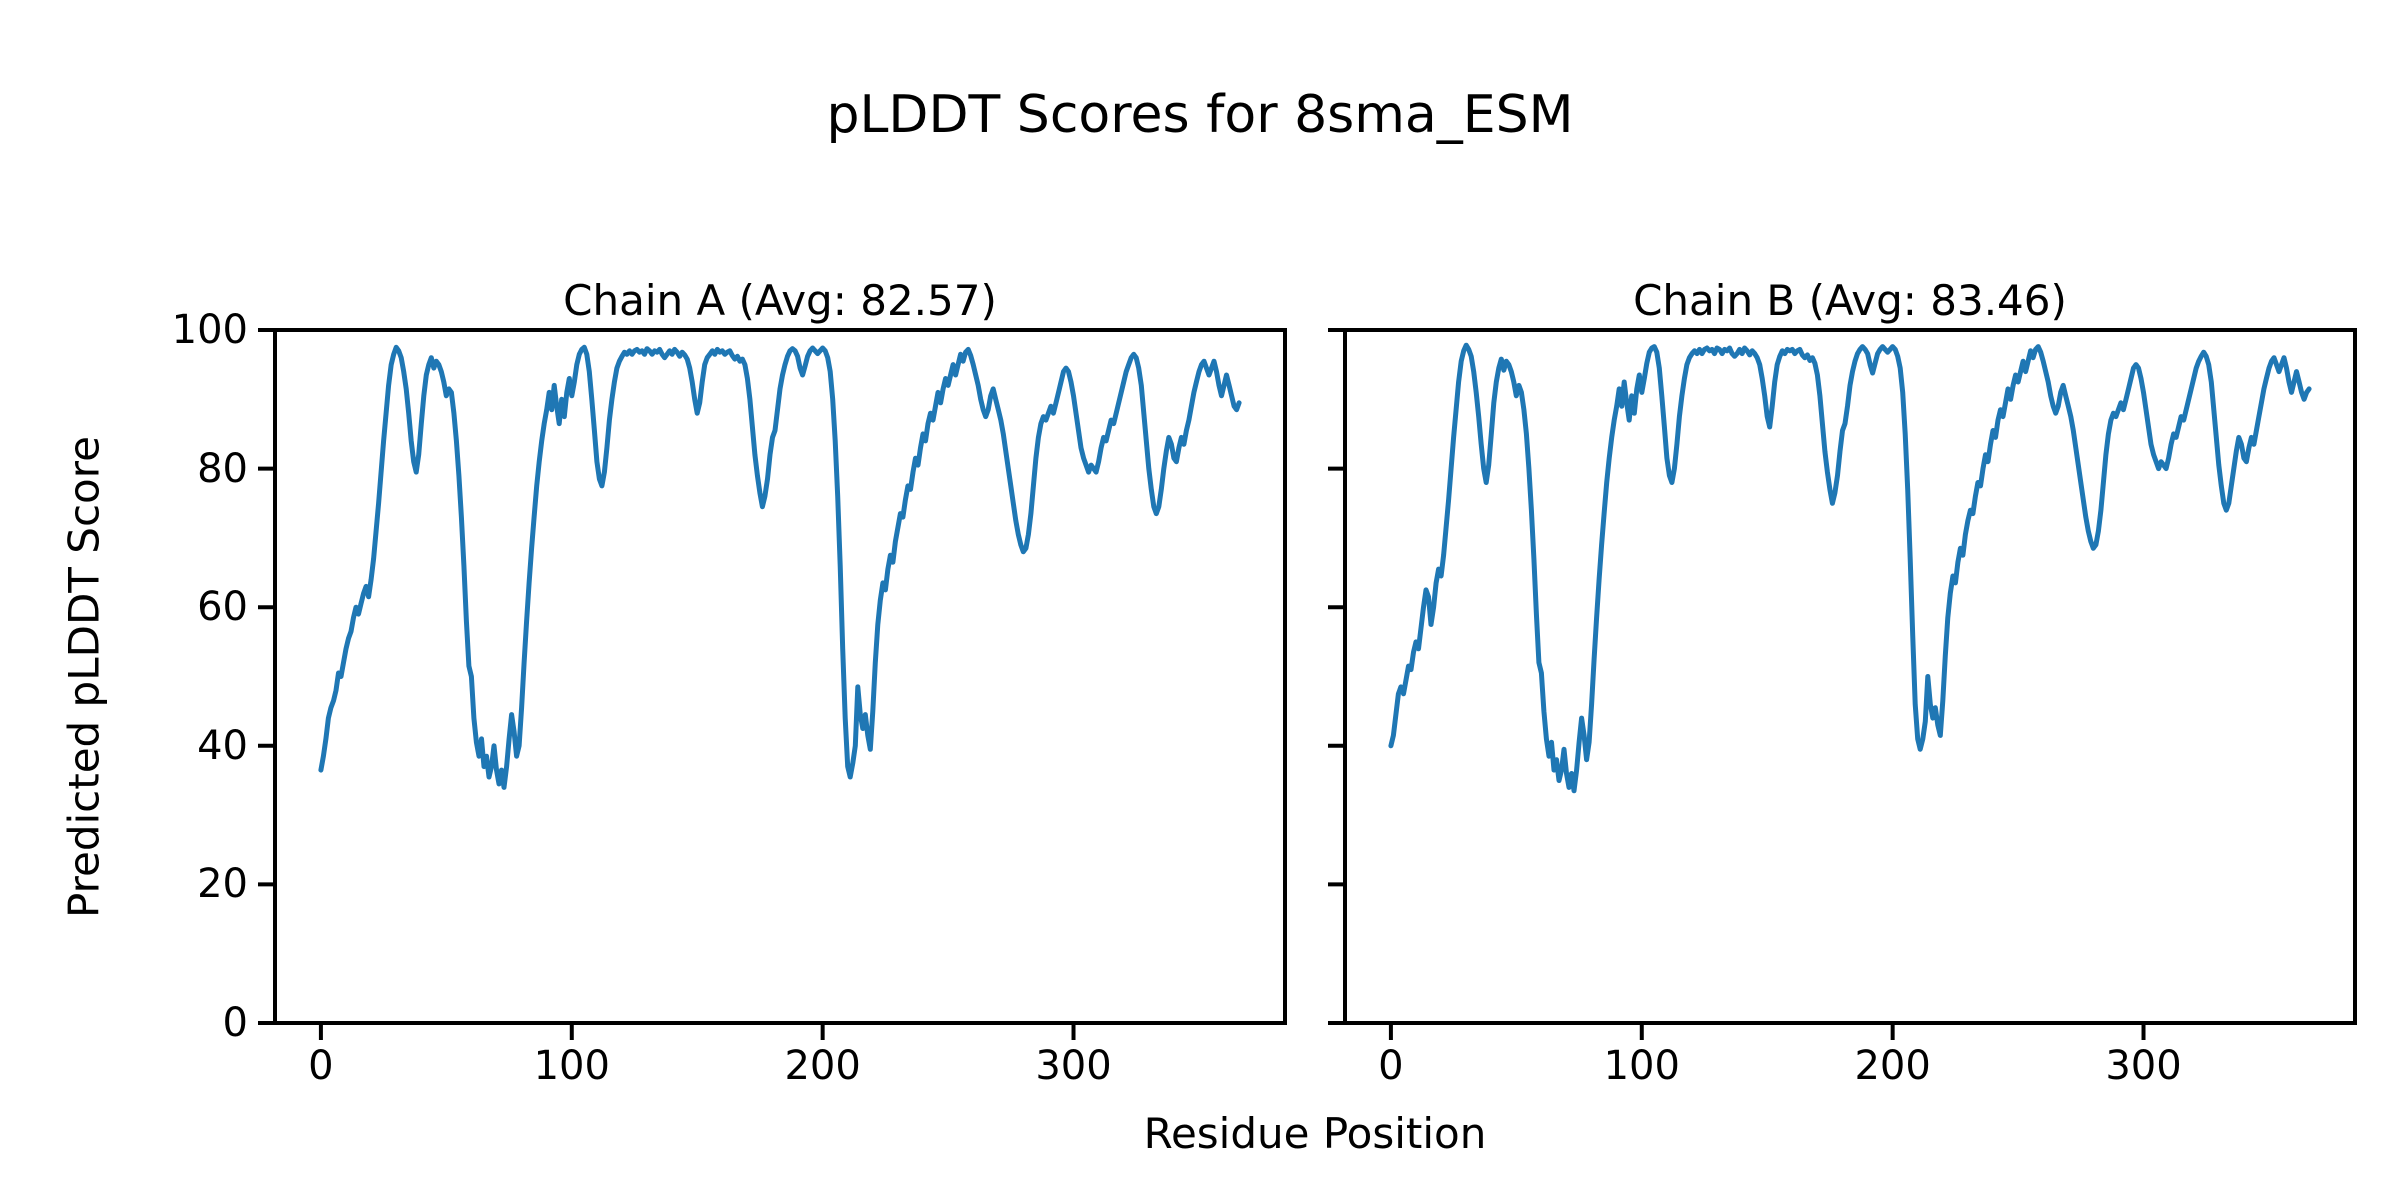  Describe the element at coordinates (235, 1023) in the screenshot. I see `chain-a-y-tick-label: 0` at that location.